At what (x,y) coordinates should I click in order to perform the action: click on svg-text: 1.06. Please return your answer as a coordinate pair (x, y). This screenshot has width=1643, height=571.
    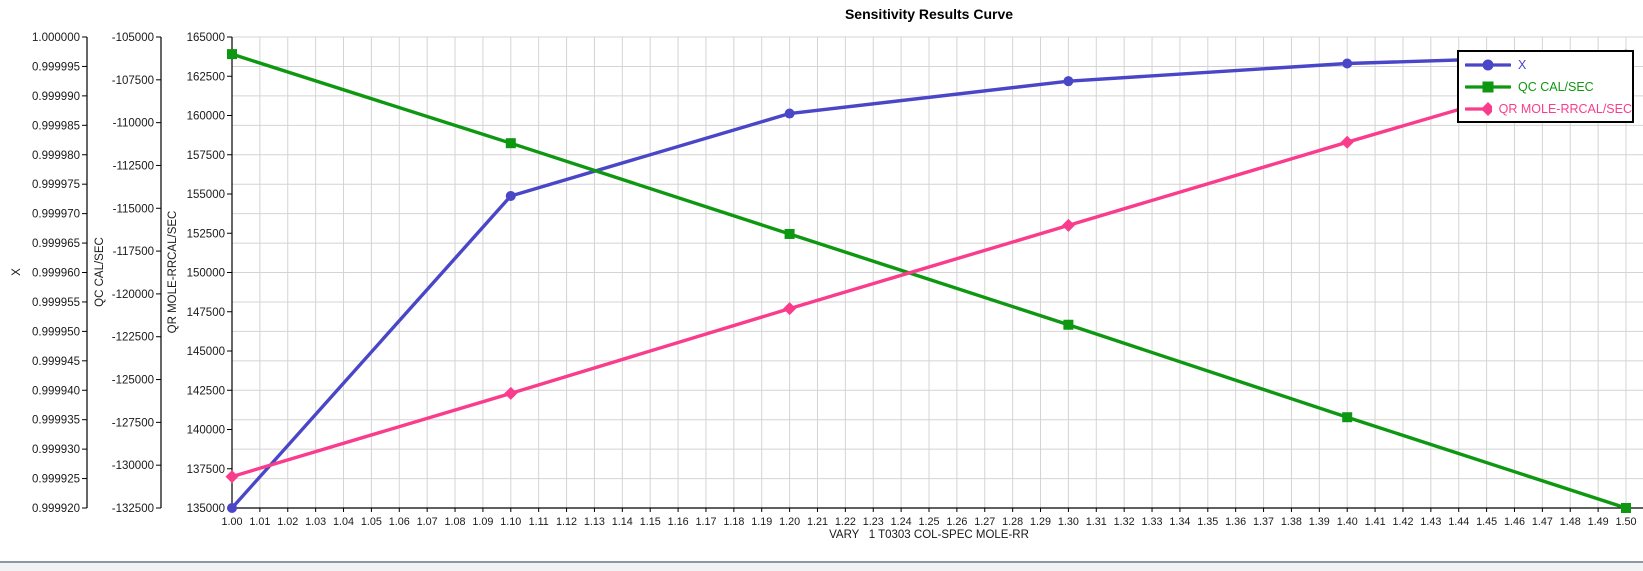
    Looking at the image, I should click on (399, 522).